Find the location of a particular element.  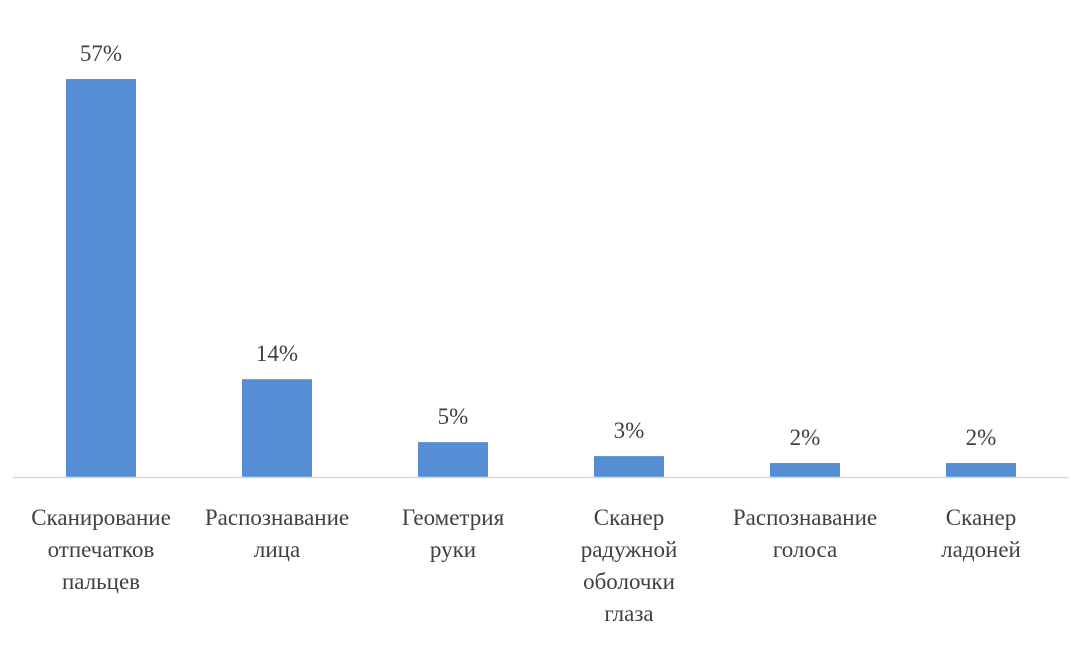

category-label-line: оболочки is located at coordinates (629, 581).